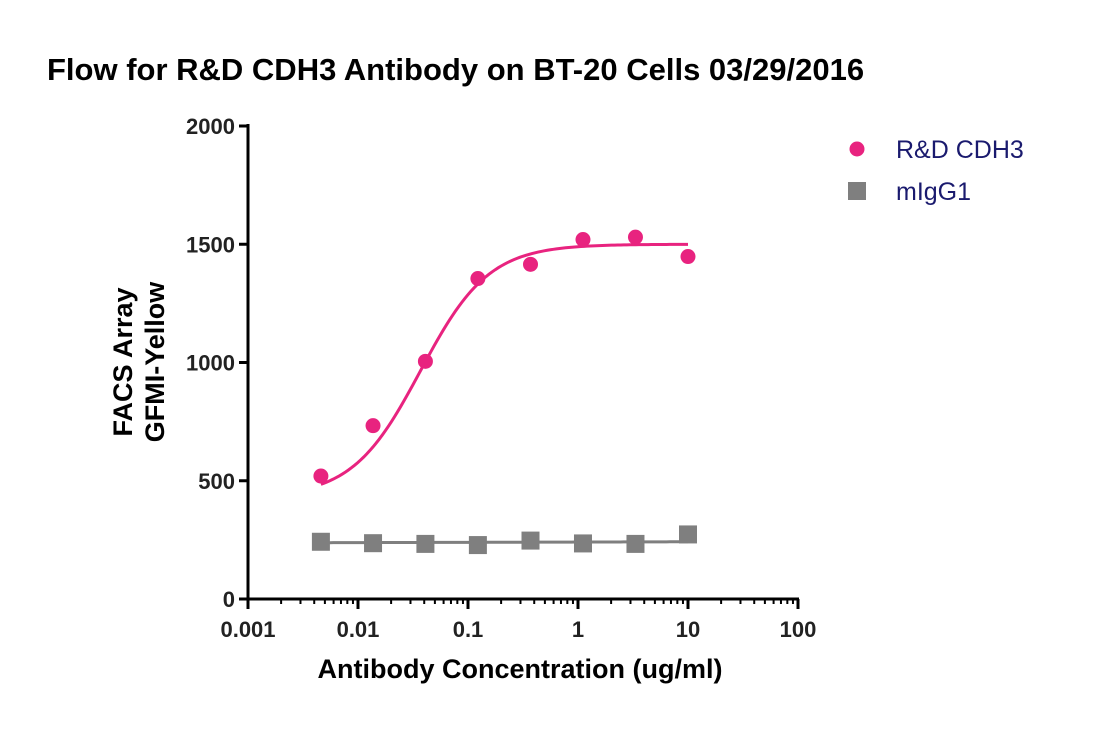 Image resolution: width=1098 pixels, height=732 pixels. I want to click on legend-label: mIgG1, so click(933, 192).